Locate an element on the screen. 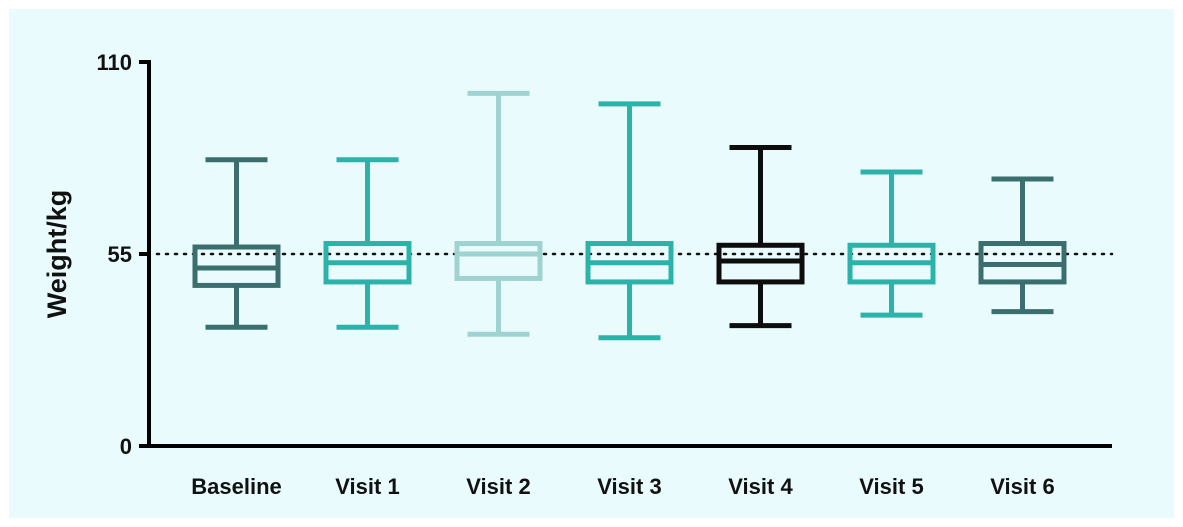 This screenshot has height=527, width=1183. y-tick-label: 0 is located at coordinates (126, 446).